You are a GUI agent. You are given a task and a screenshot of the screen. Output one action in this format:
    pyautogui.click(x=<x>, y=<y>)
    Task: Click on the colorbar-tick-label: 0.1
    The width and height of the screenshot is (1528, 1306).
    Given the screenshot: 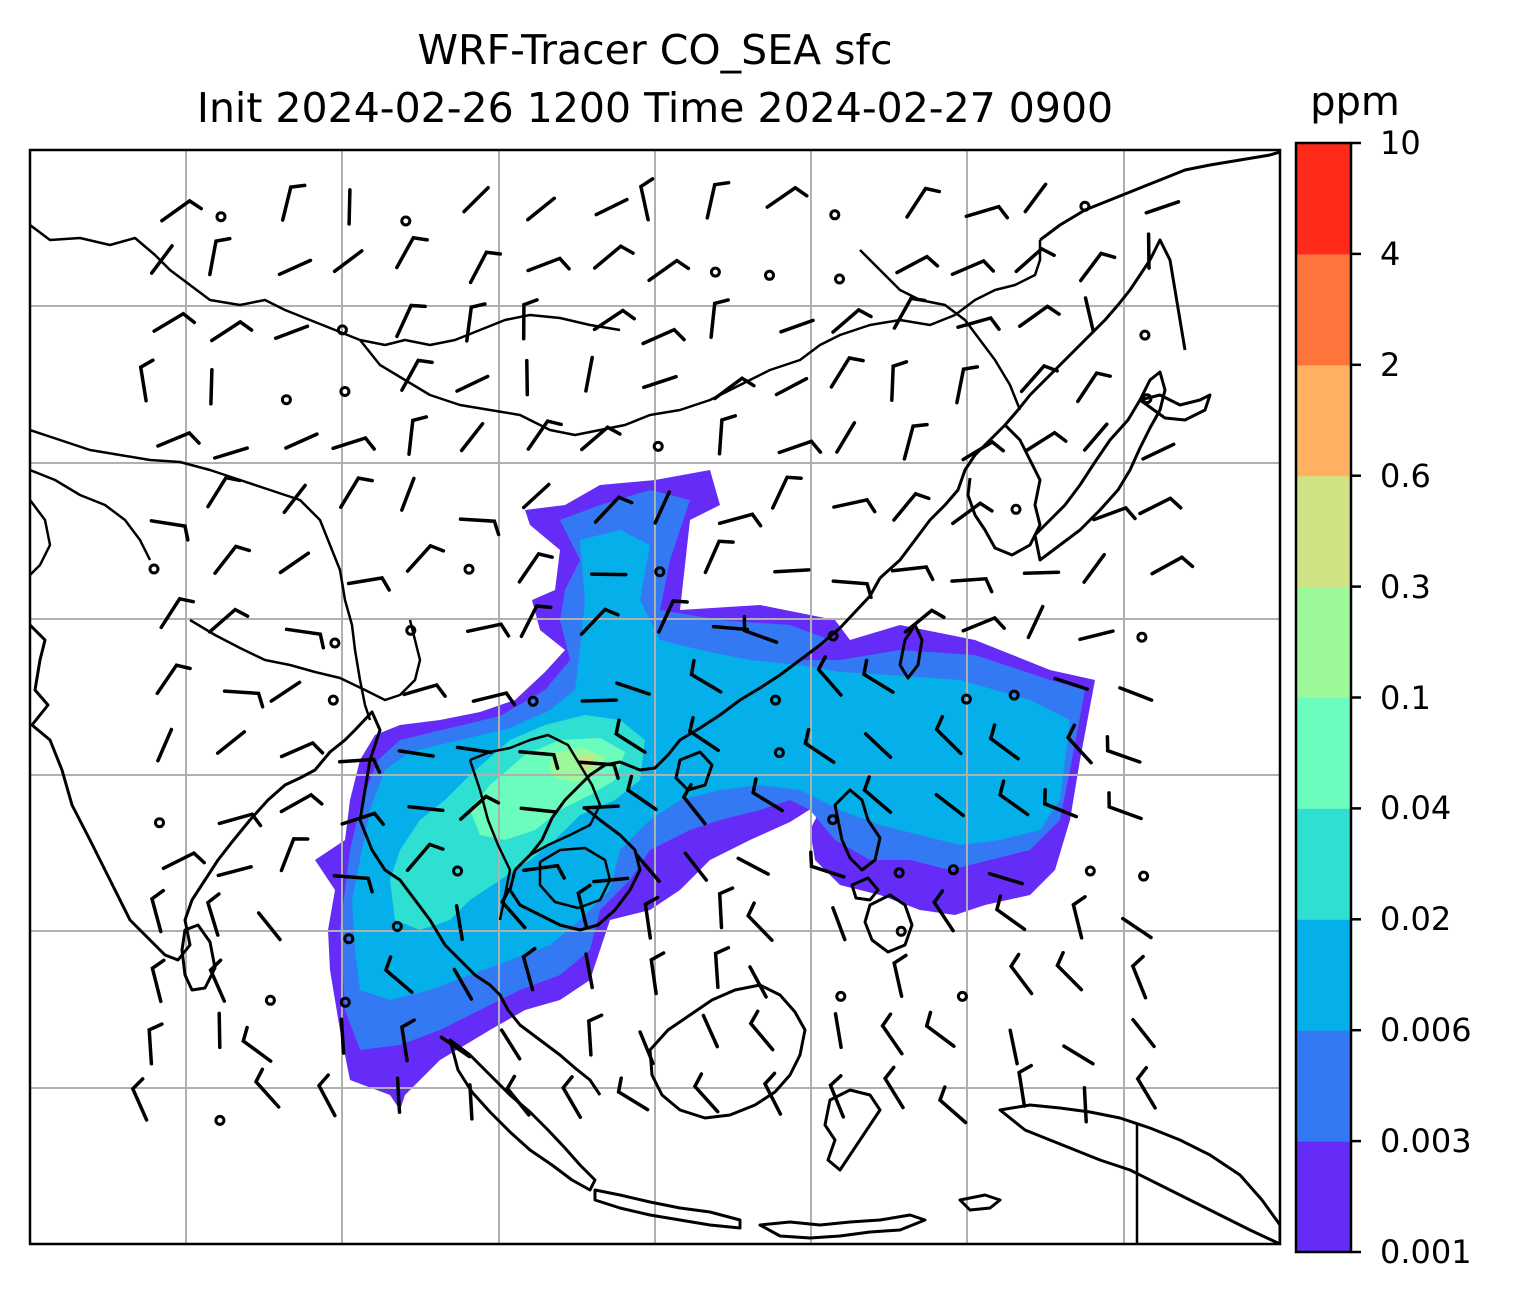 What is the action you would take?
    pyautogui.click(x=1405, y=697)
    